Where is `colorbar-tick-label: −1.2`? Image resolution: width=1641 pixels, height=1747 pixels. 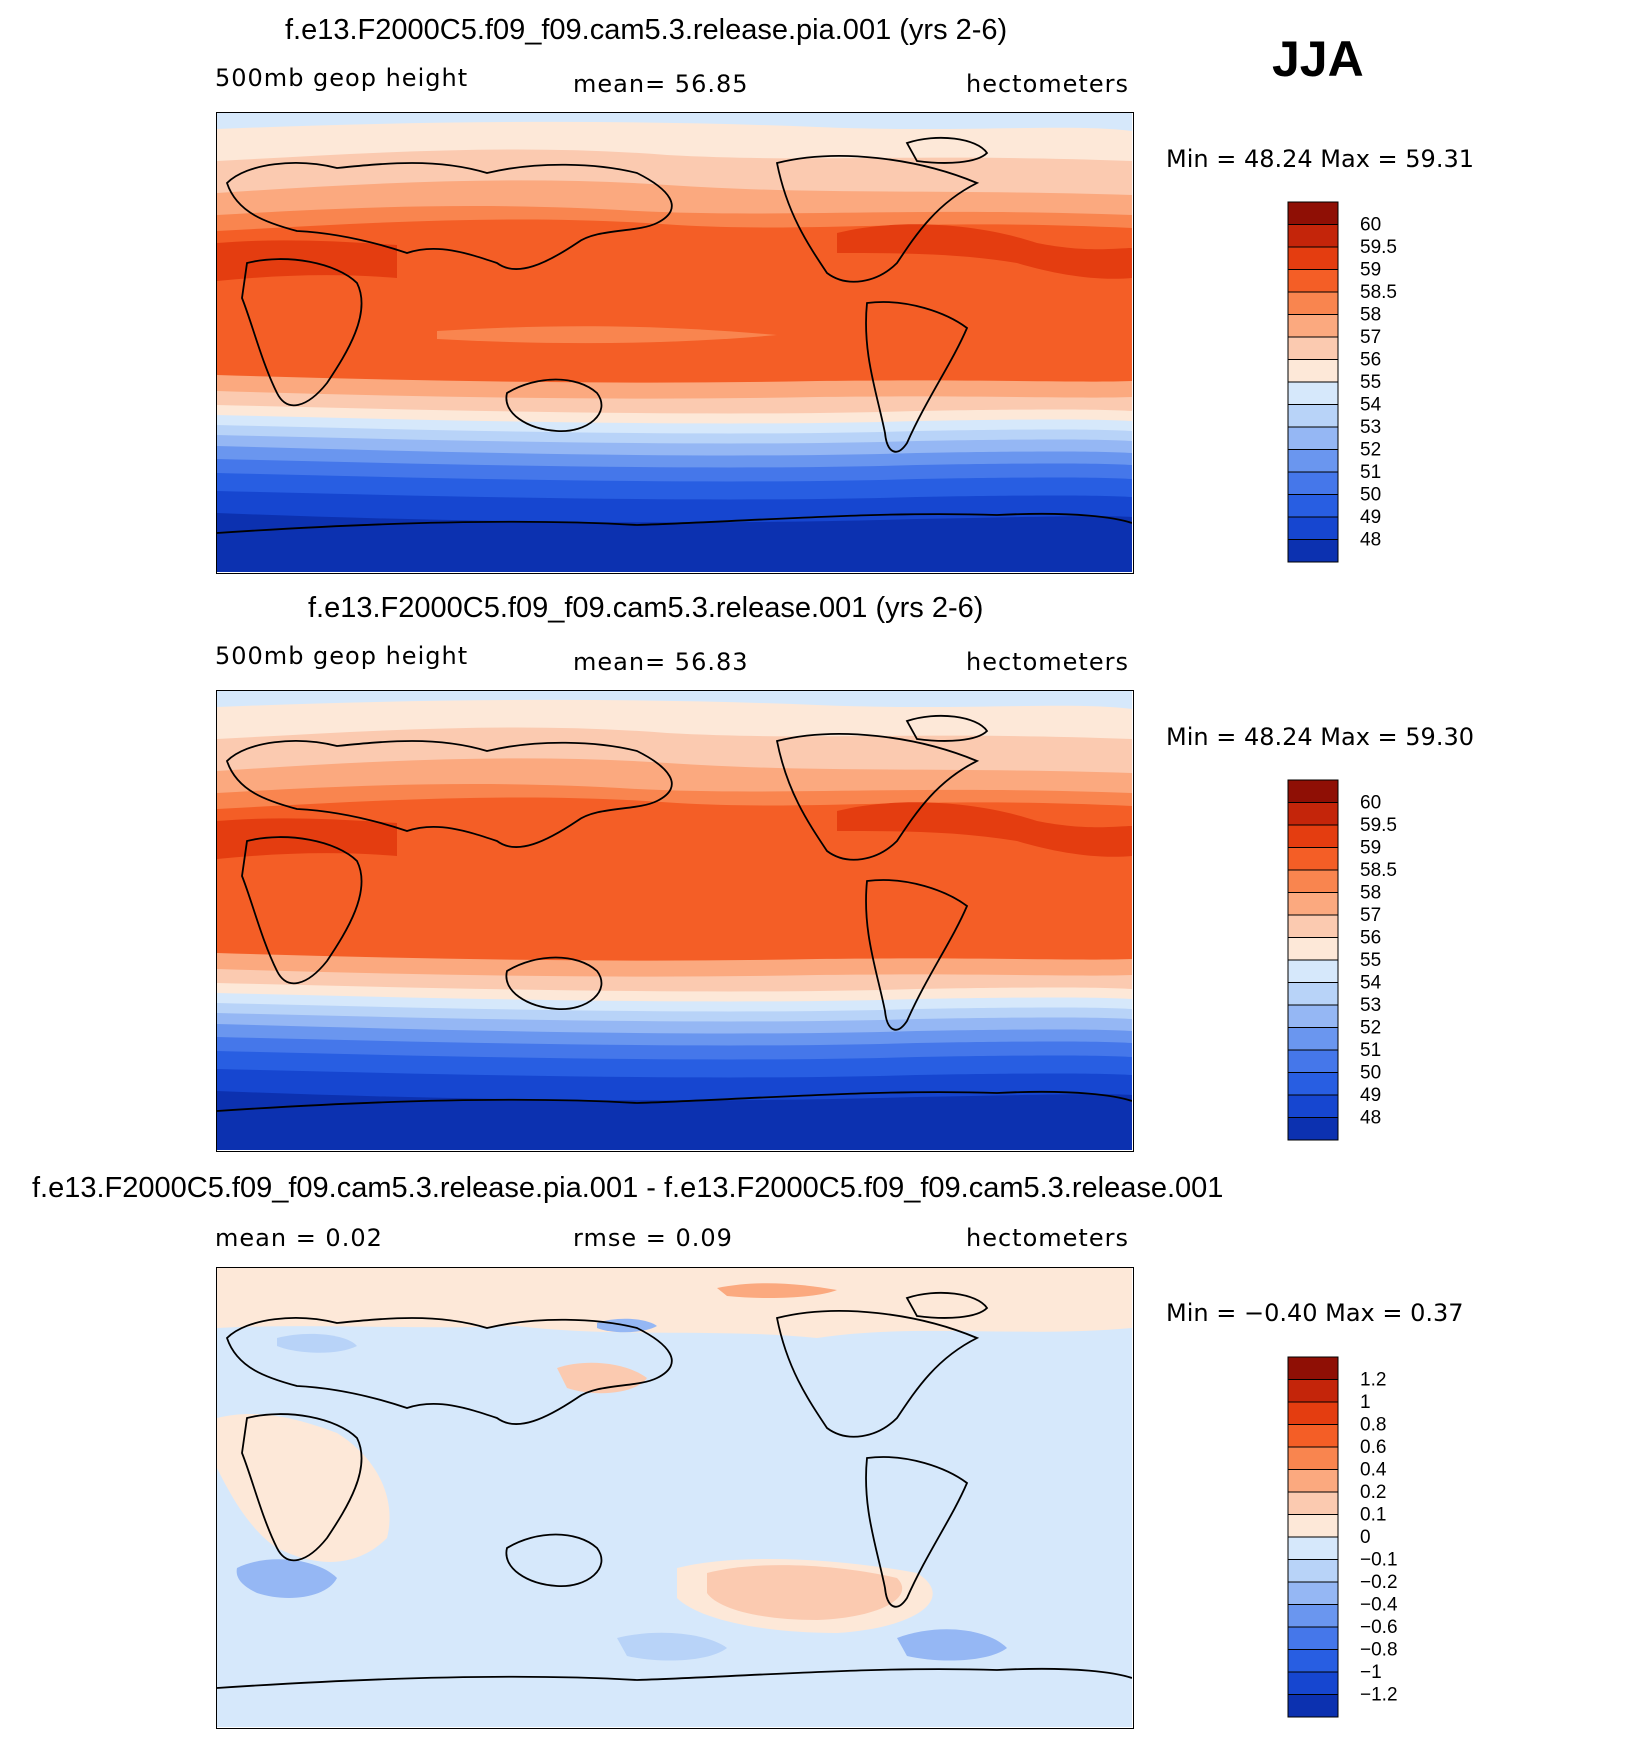
colorbar-tick-label: −1.2 is located at coordinates (1379, 1695).